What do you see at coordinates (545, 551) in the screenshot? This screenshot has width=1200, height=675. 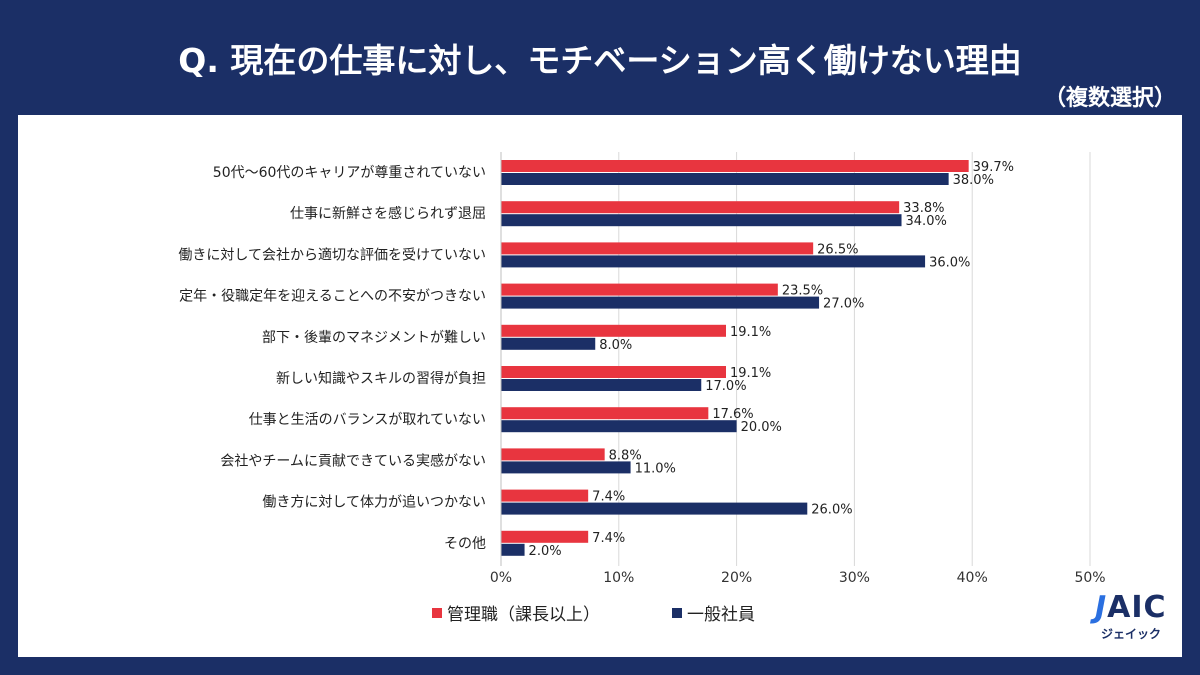 I see `data-label: 2.0%` at bounding box center [545, 551].